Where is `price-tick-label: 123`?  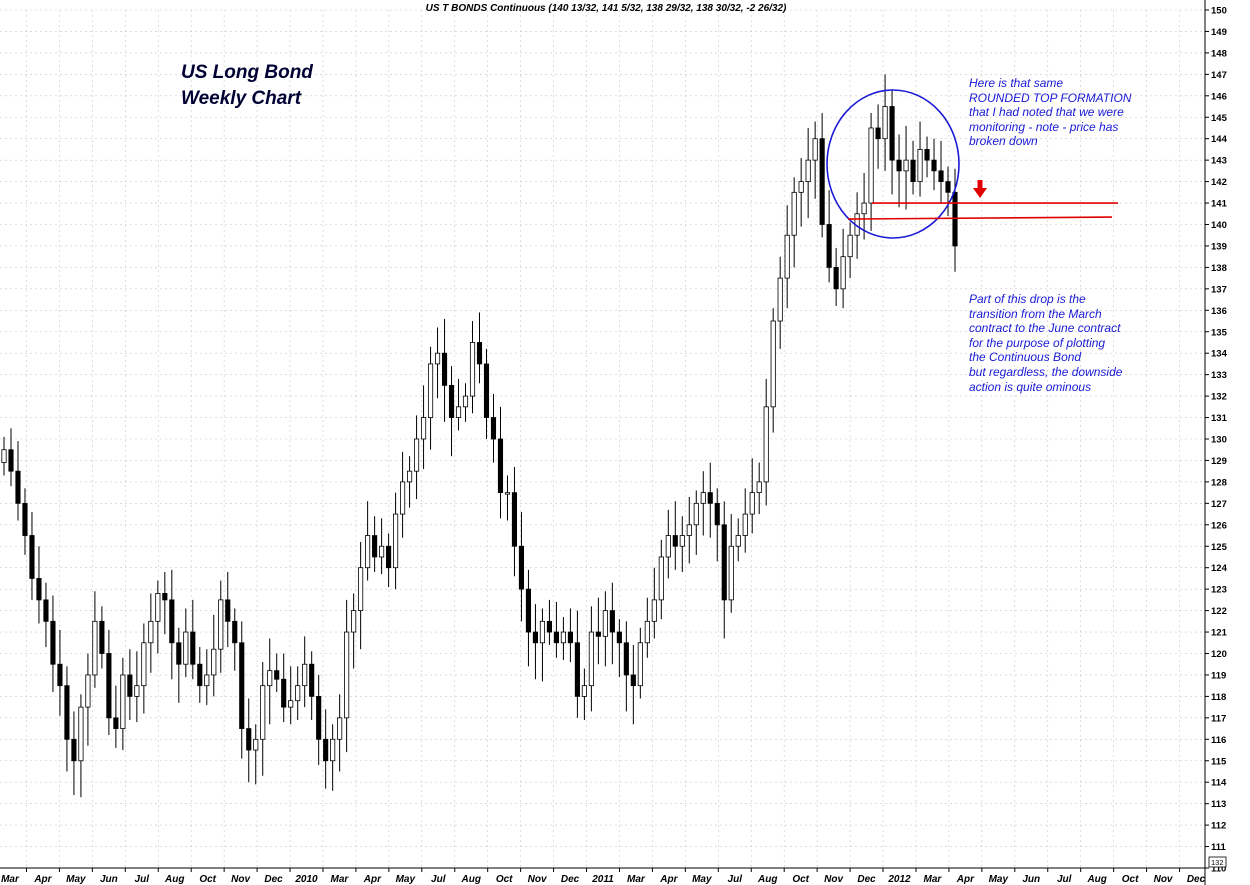 price-tick-label: 123 is located at coordinates (1219, 590).